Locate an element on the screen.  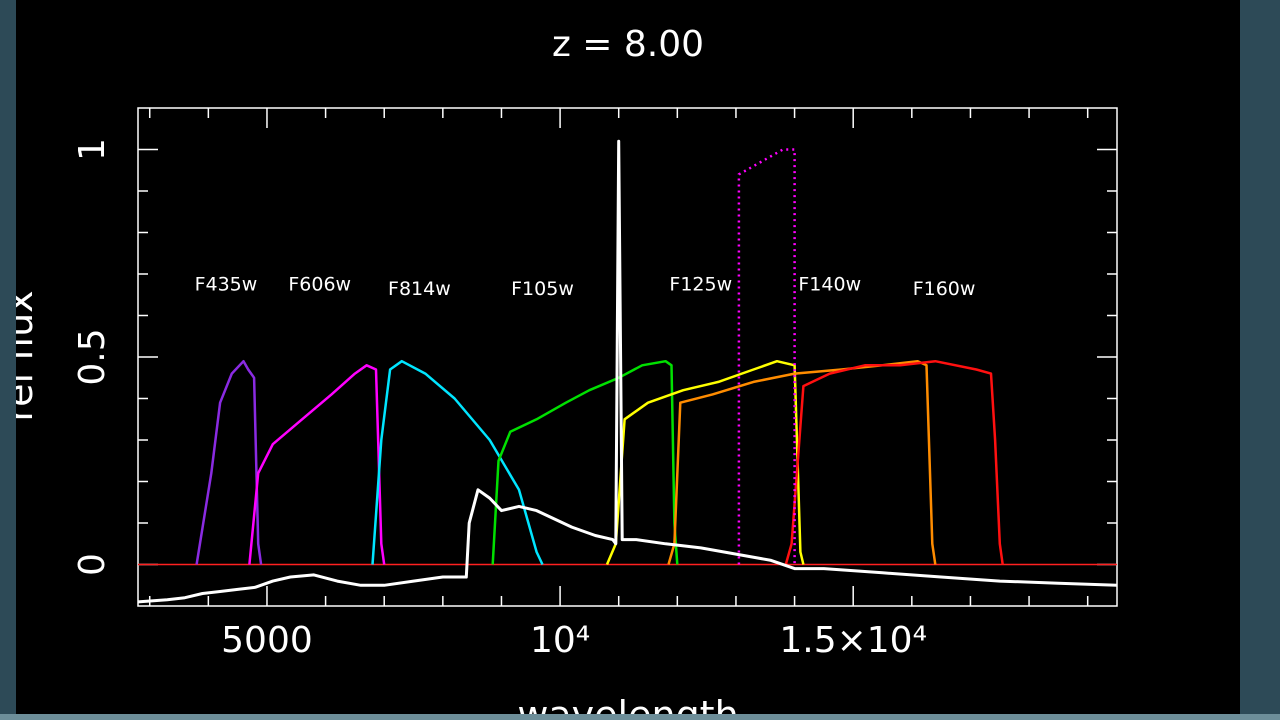
filter-label-f140w: F140w is located at coordinates (829, 285).